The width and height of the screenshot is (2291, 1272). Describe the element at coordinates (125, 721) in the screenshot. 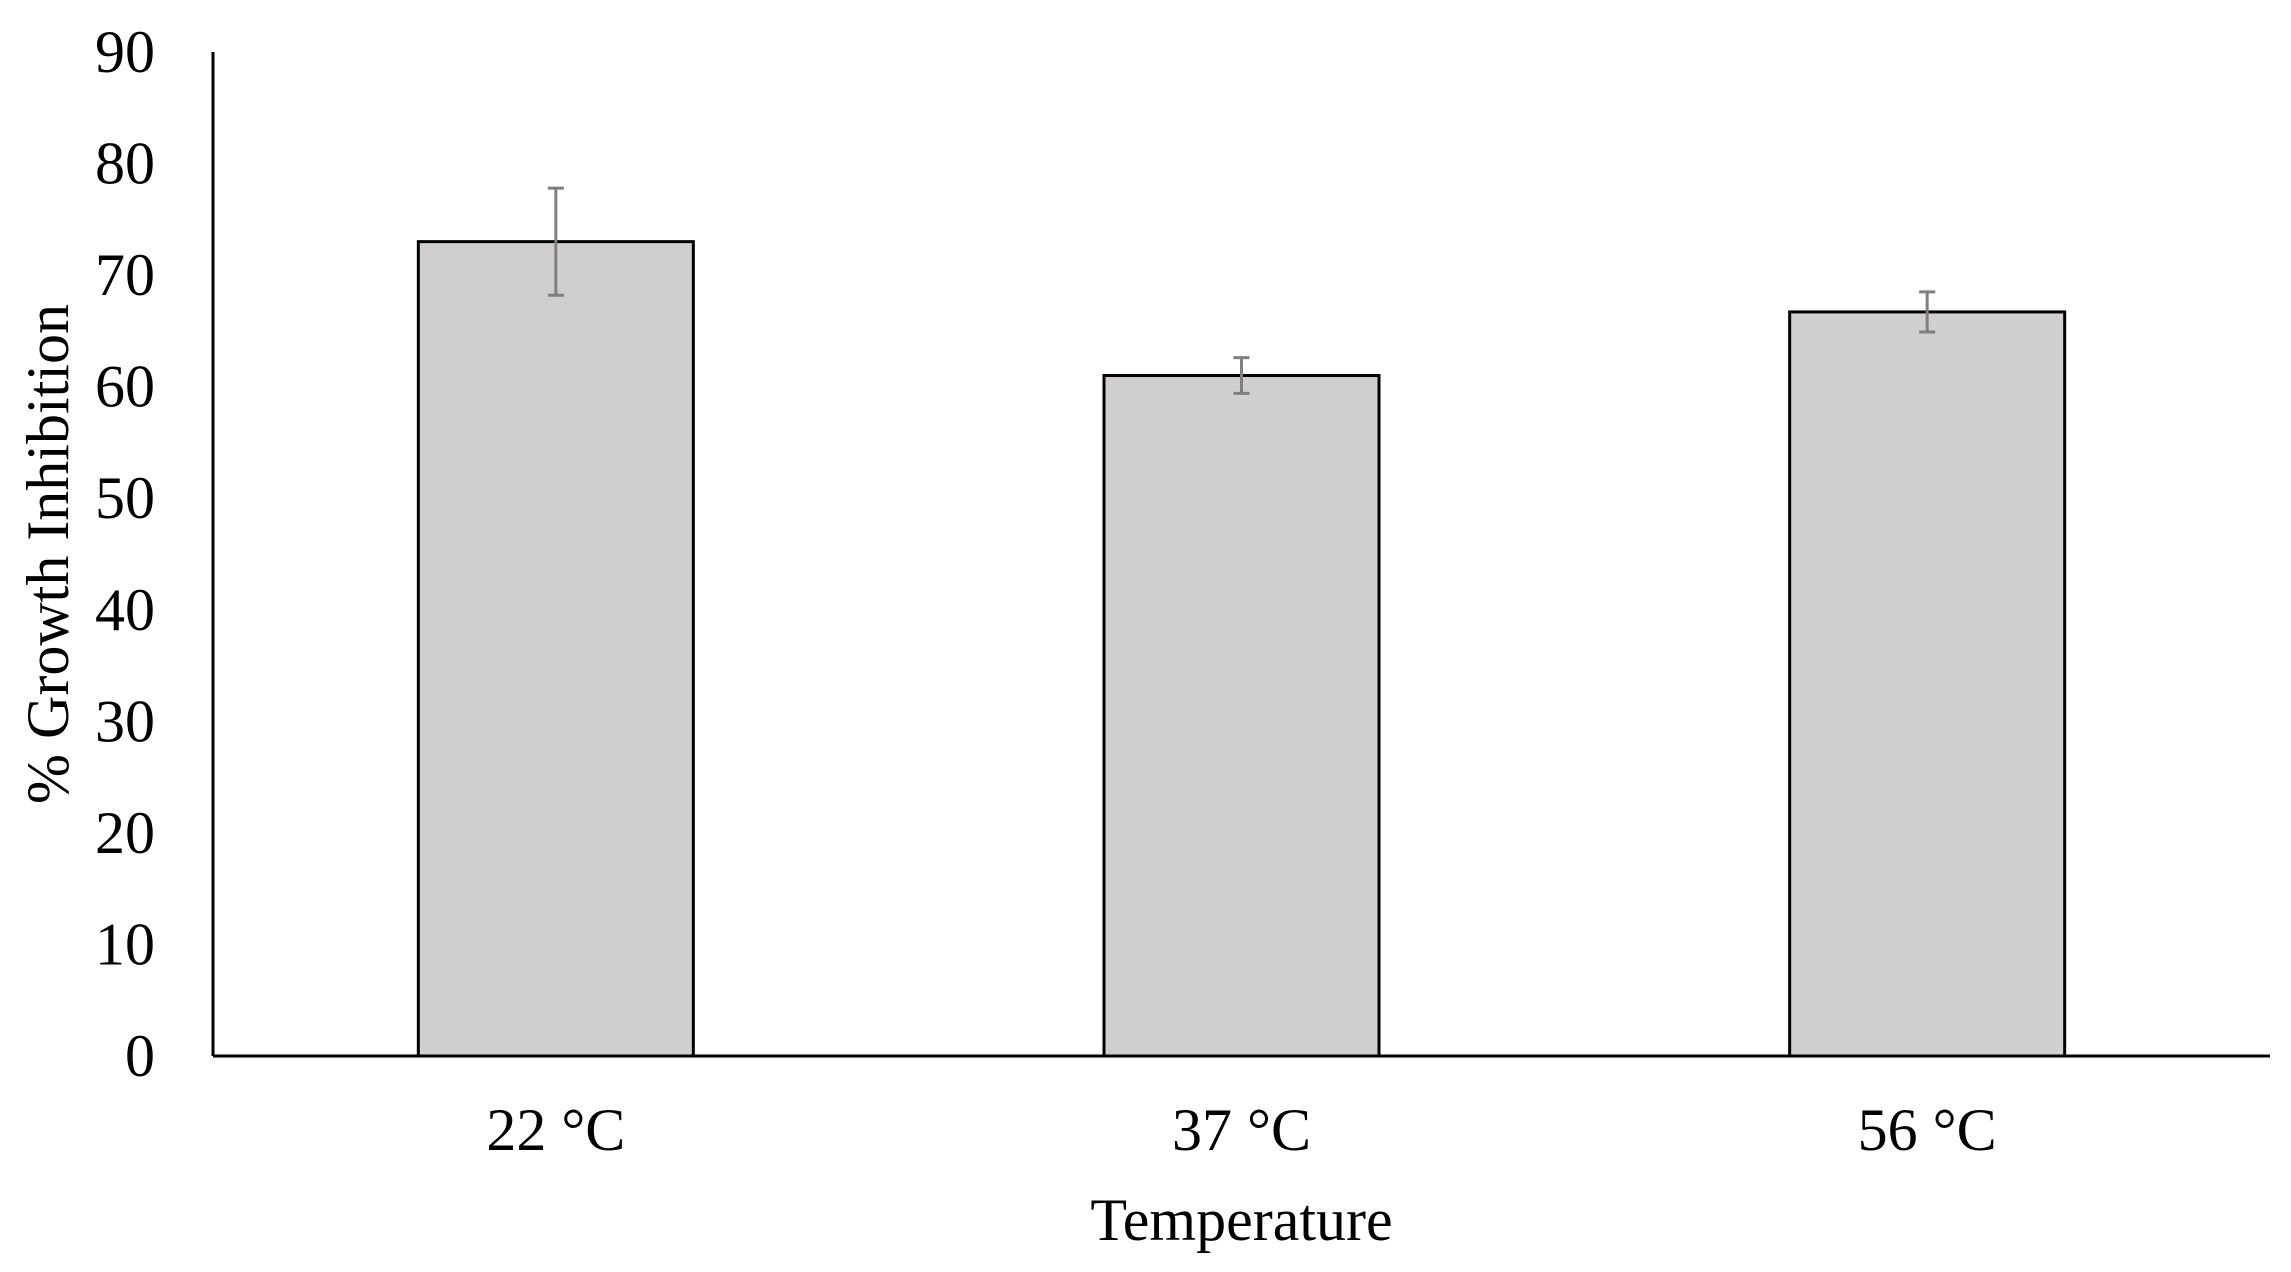

I see `y-tick-label: 30` at that location.